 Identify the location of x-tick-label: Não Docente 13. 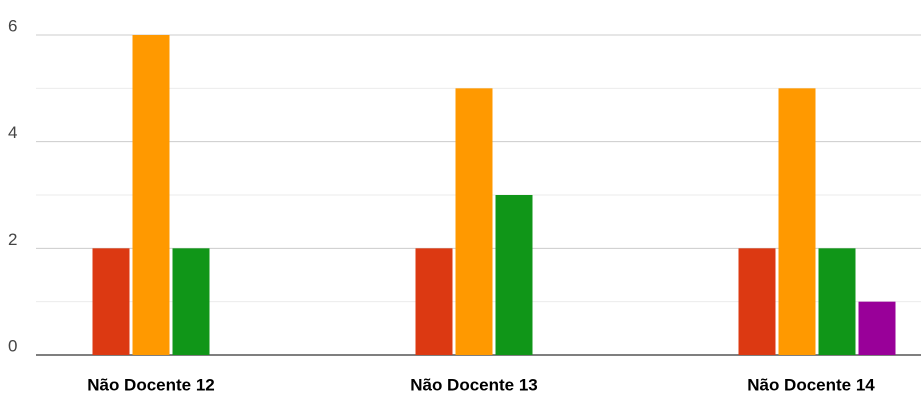
(474, 384).